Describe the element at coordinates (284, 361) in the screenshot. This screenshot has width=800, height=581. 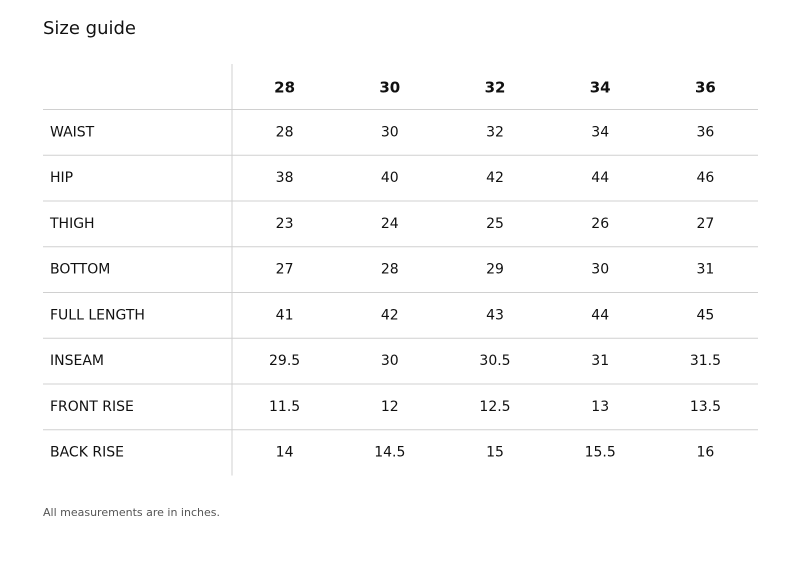
I see `cell: 29.5` at that location.